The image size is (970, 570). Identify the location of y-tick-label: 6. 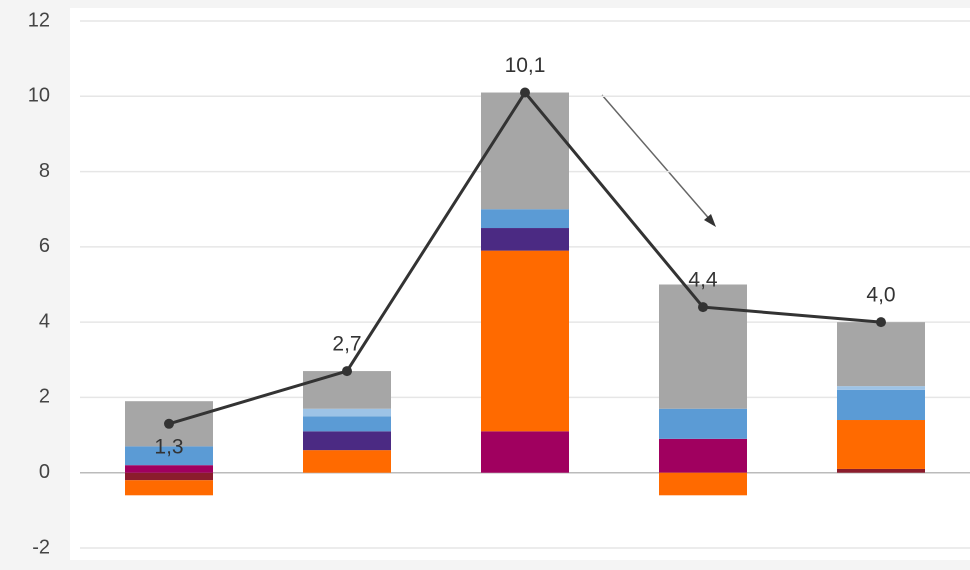
(44, 246).